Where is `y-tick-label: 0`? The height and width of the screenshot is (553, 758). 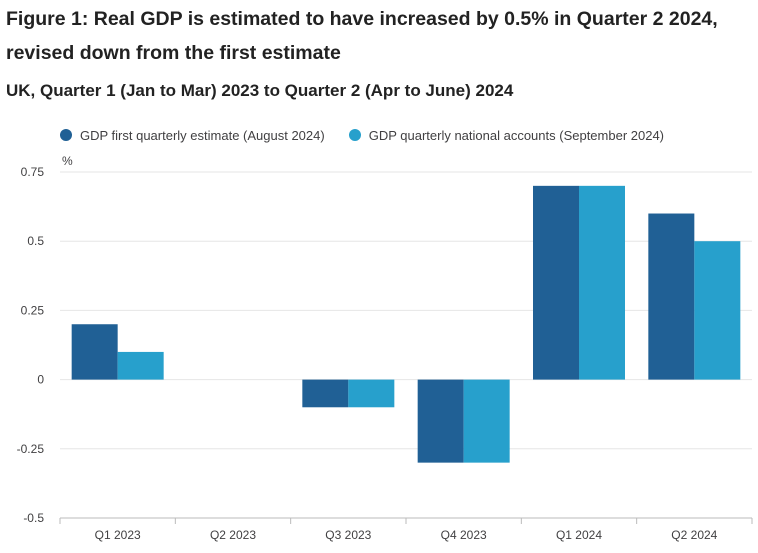 y-tick-label: 0 is located at coordinates (40, 380).